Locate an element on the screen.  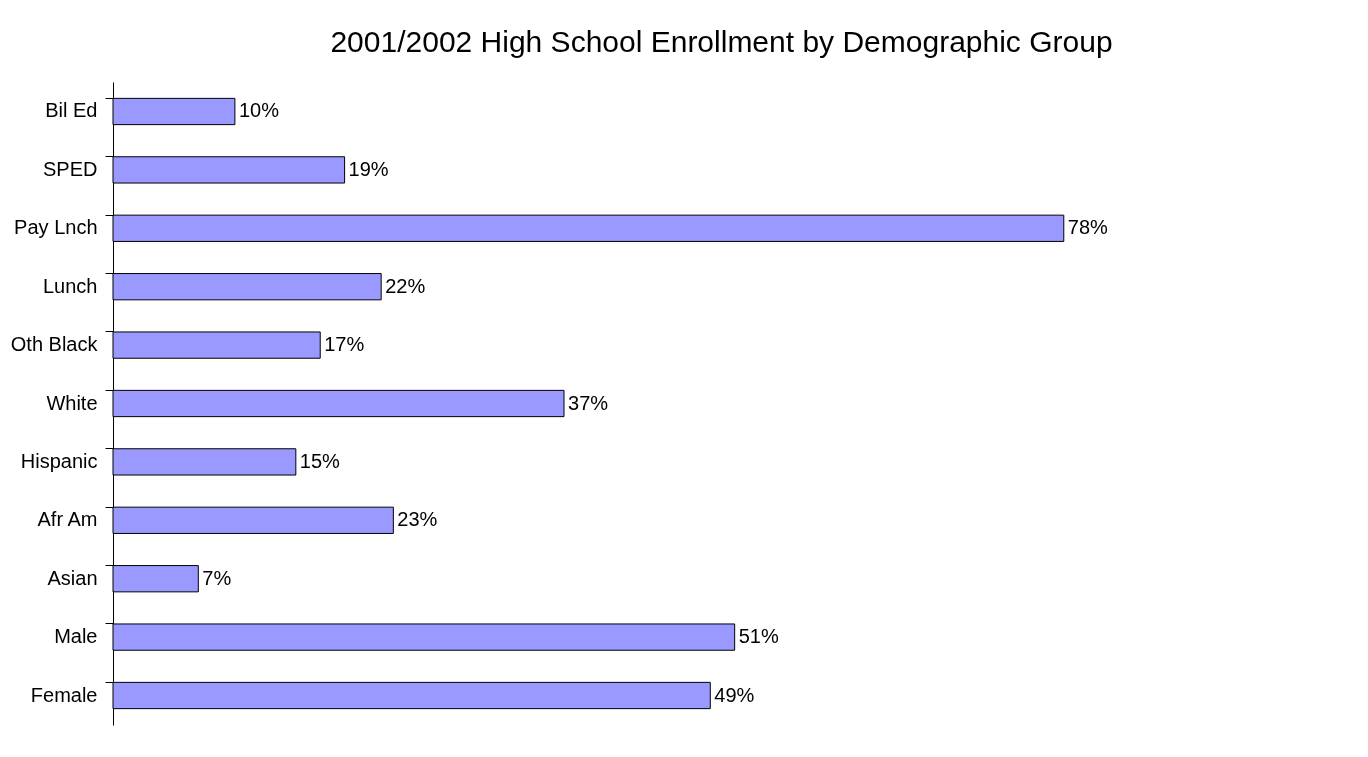
data-label: 15% is located at coordinates (320, 460).